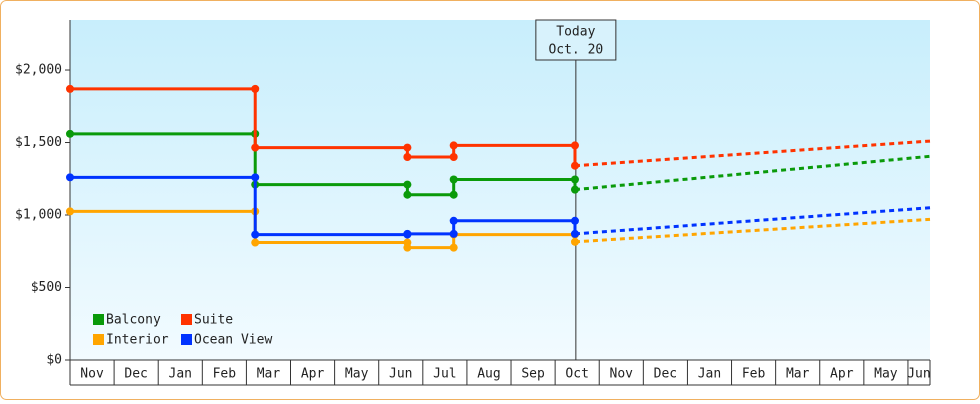  What do you see at coordinates (137, 340) in the screenshot?
I see `legend-label: Interior` at bounding box center [137, 340].